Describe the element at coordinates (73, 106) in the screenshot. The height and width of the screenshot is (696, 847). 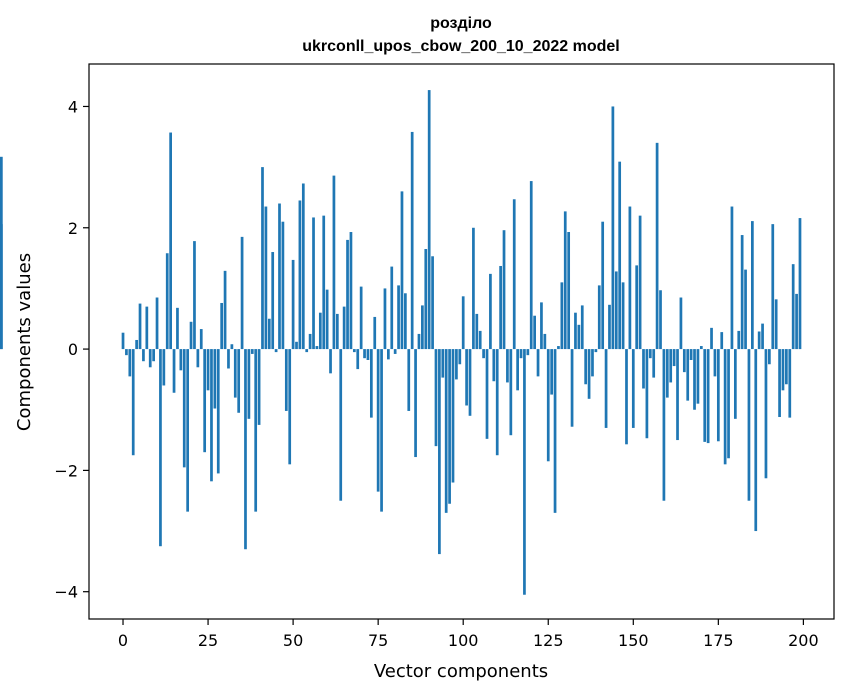
I see `y-tick-label: 4` at that location.